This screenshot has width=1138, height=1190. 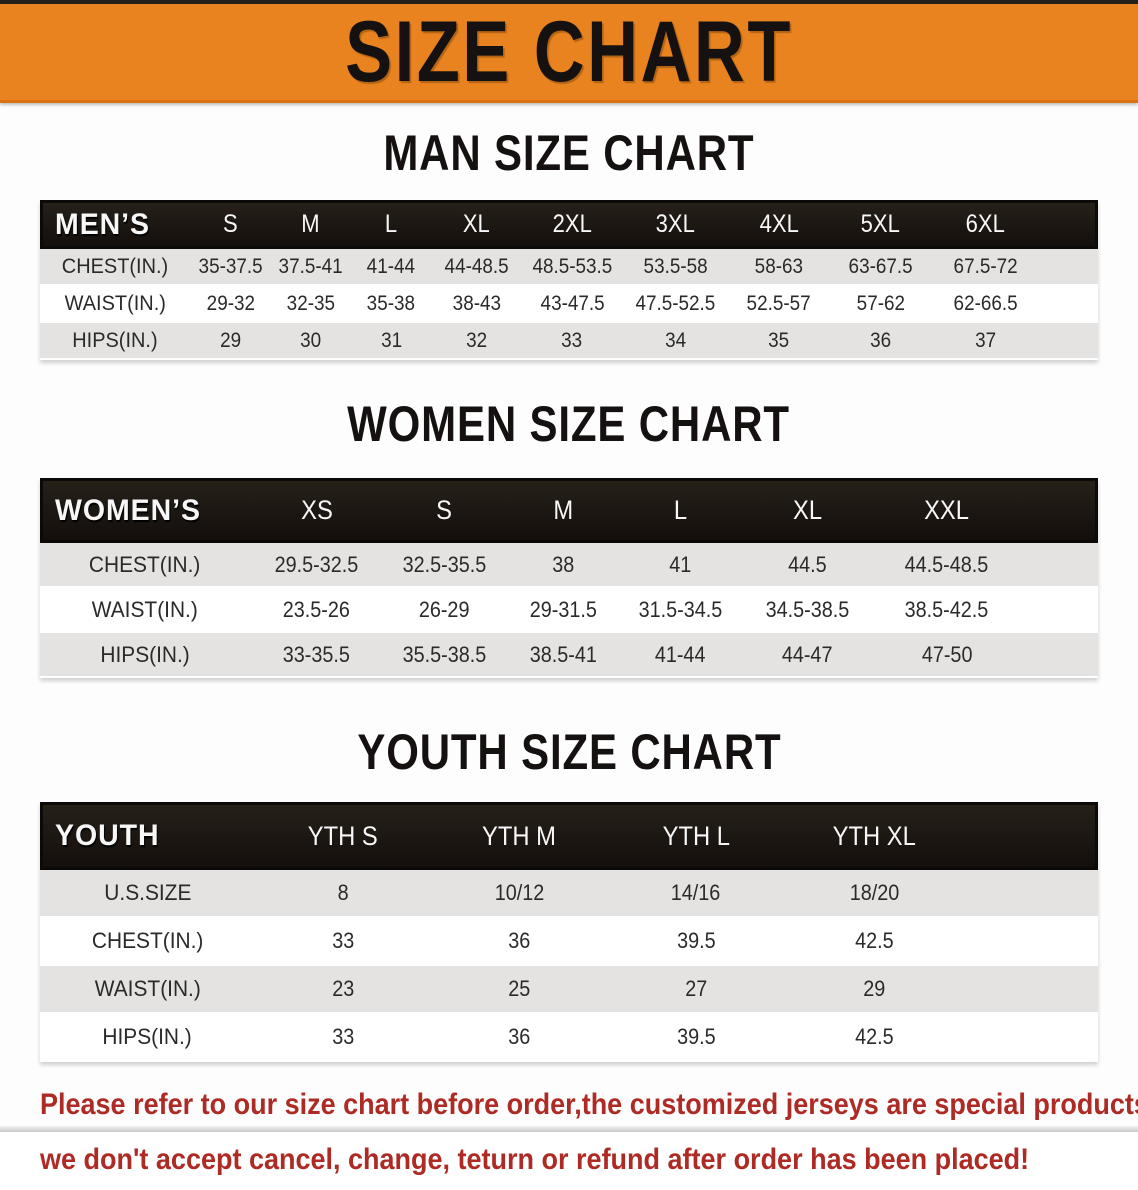 I want to click on size-value: 10/12, so click(x=519, y=894).